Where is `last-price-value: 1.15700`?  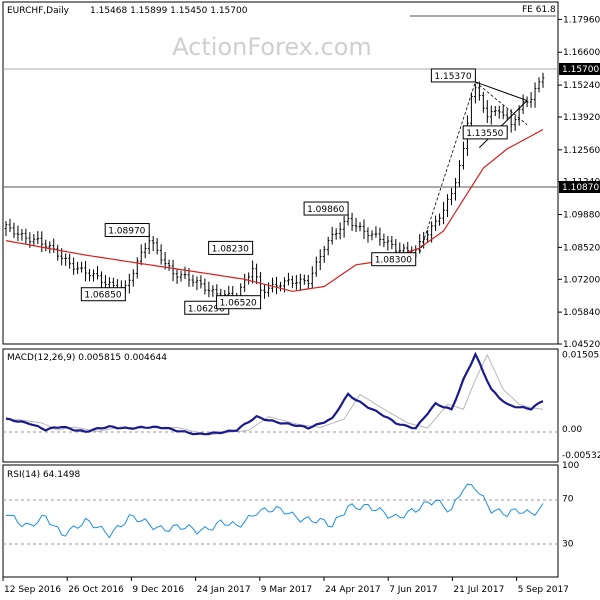
last-price-value: 1.15700 is located at coordinates (580, 70).